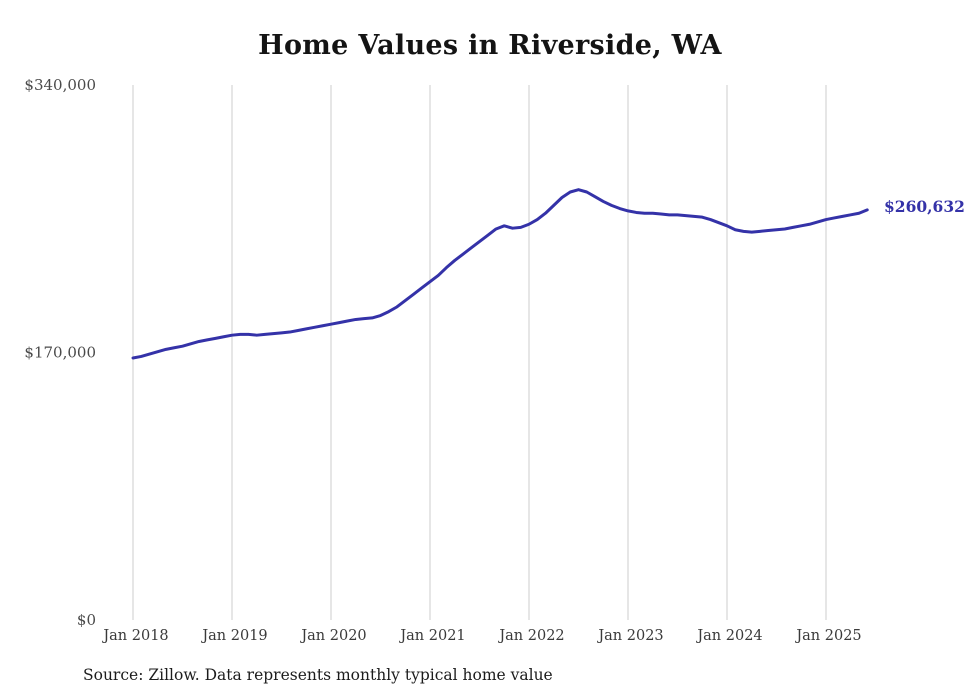  I want to click on x-axis-tick-label: Jan 2018, so click(134, 636).